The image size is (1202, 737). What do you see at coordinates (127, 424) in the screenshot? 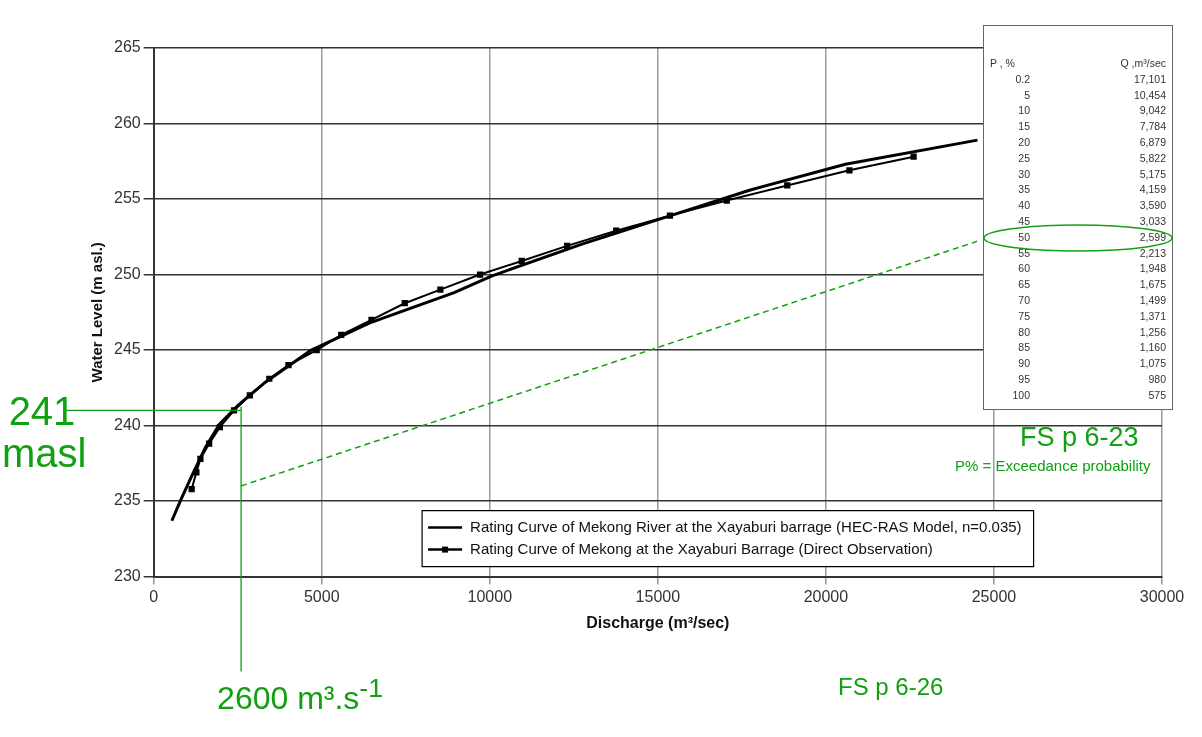
I see `y-tick-label: 240` at bounding box center [127, 424].